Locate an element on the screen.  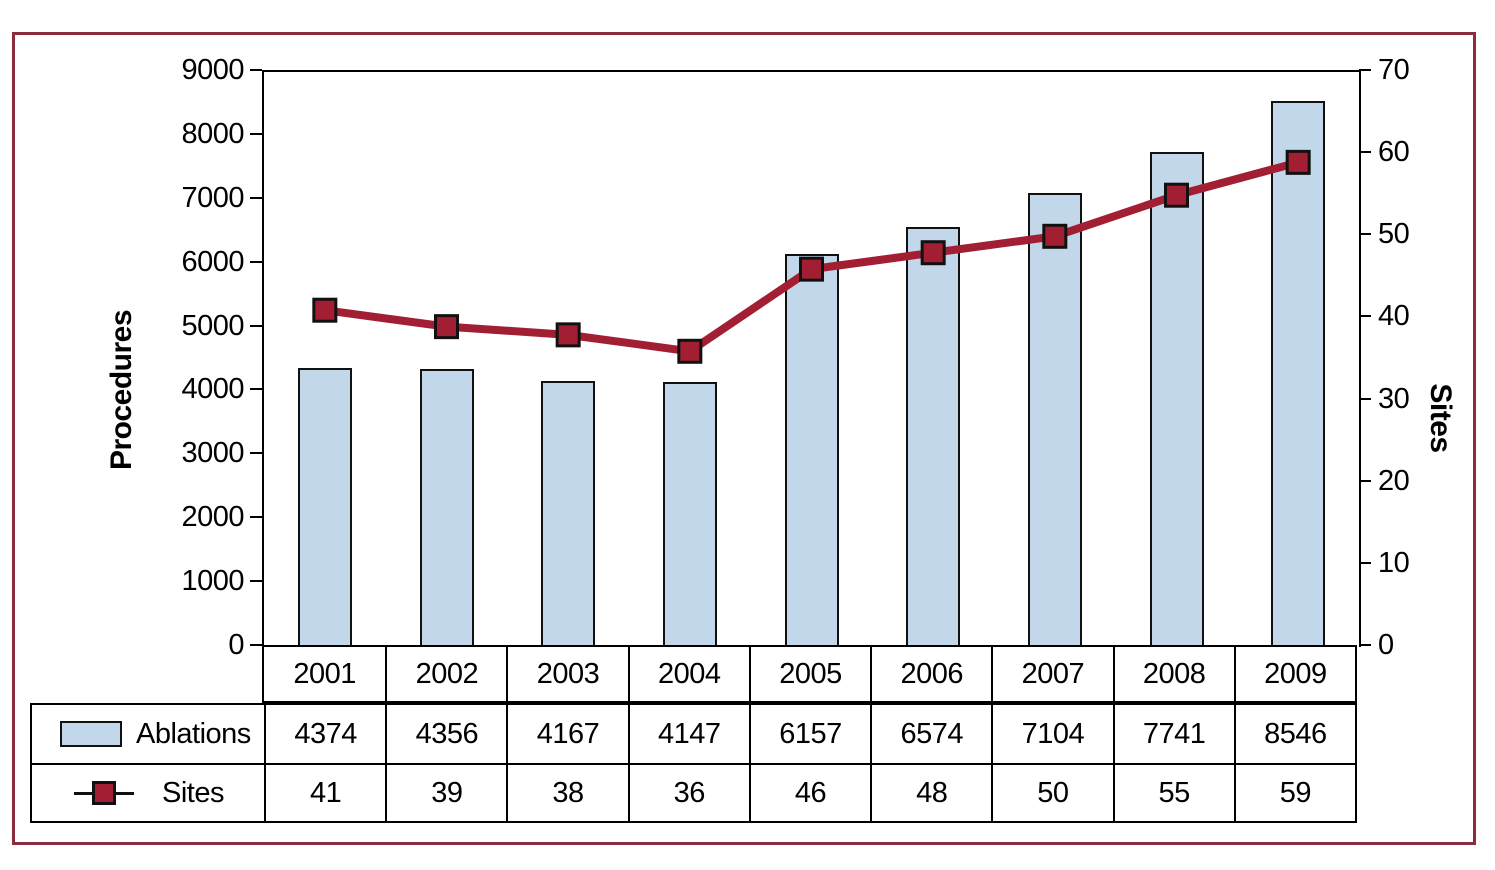
ablations-value-cell: 7741 is located at coordinates (1173, 734).